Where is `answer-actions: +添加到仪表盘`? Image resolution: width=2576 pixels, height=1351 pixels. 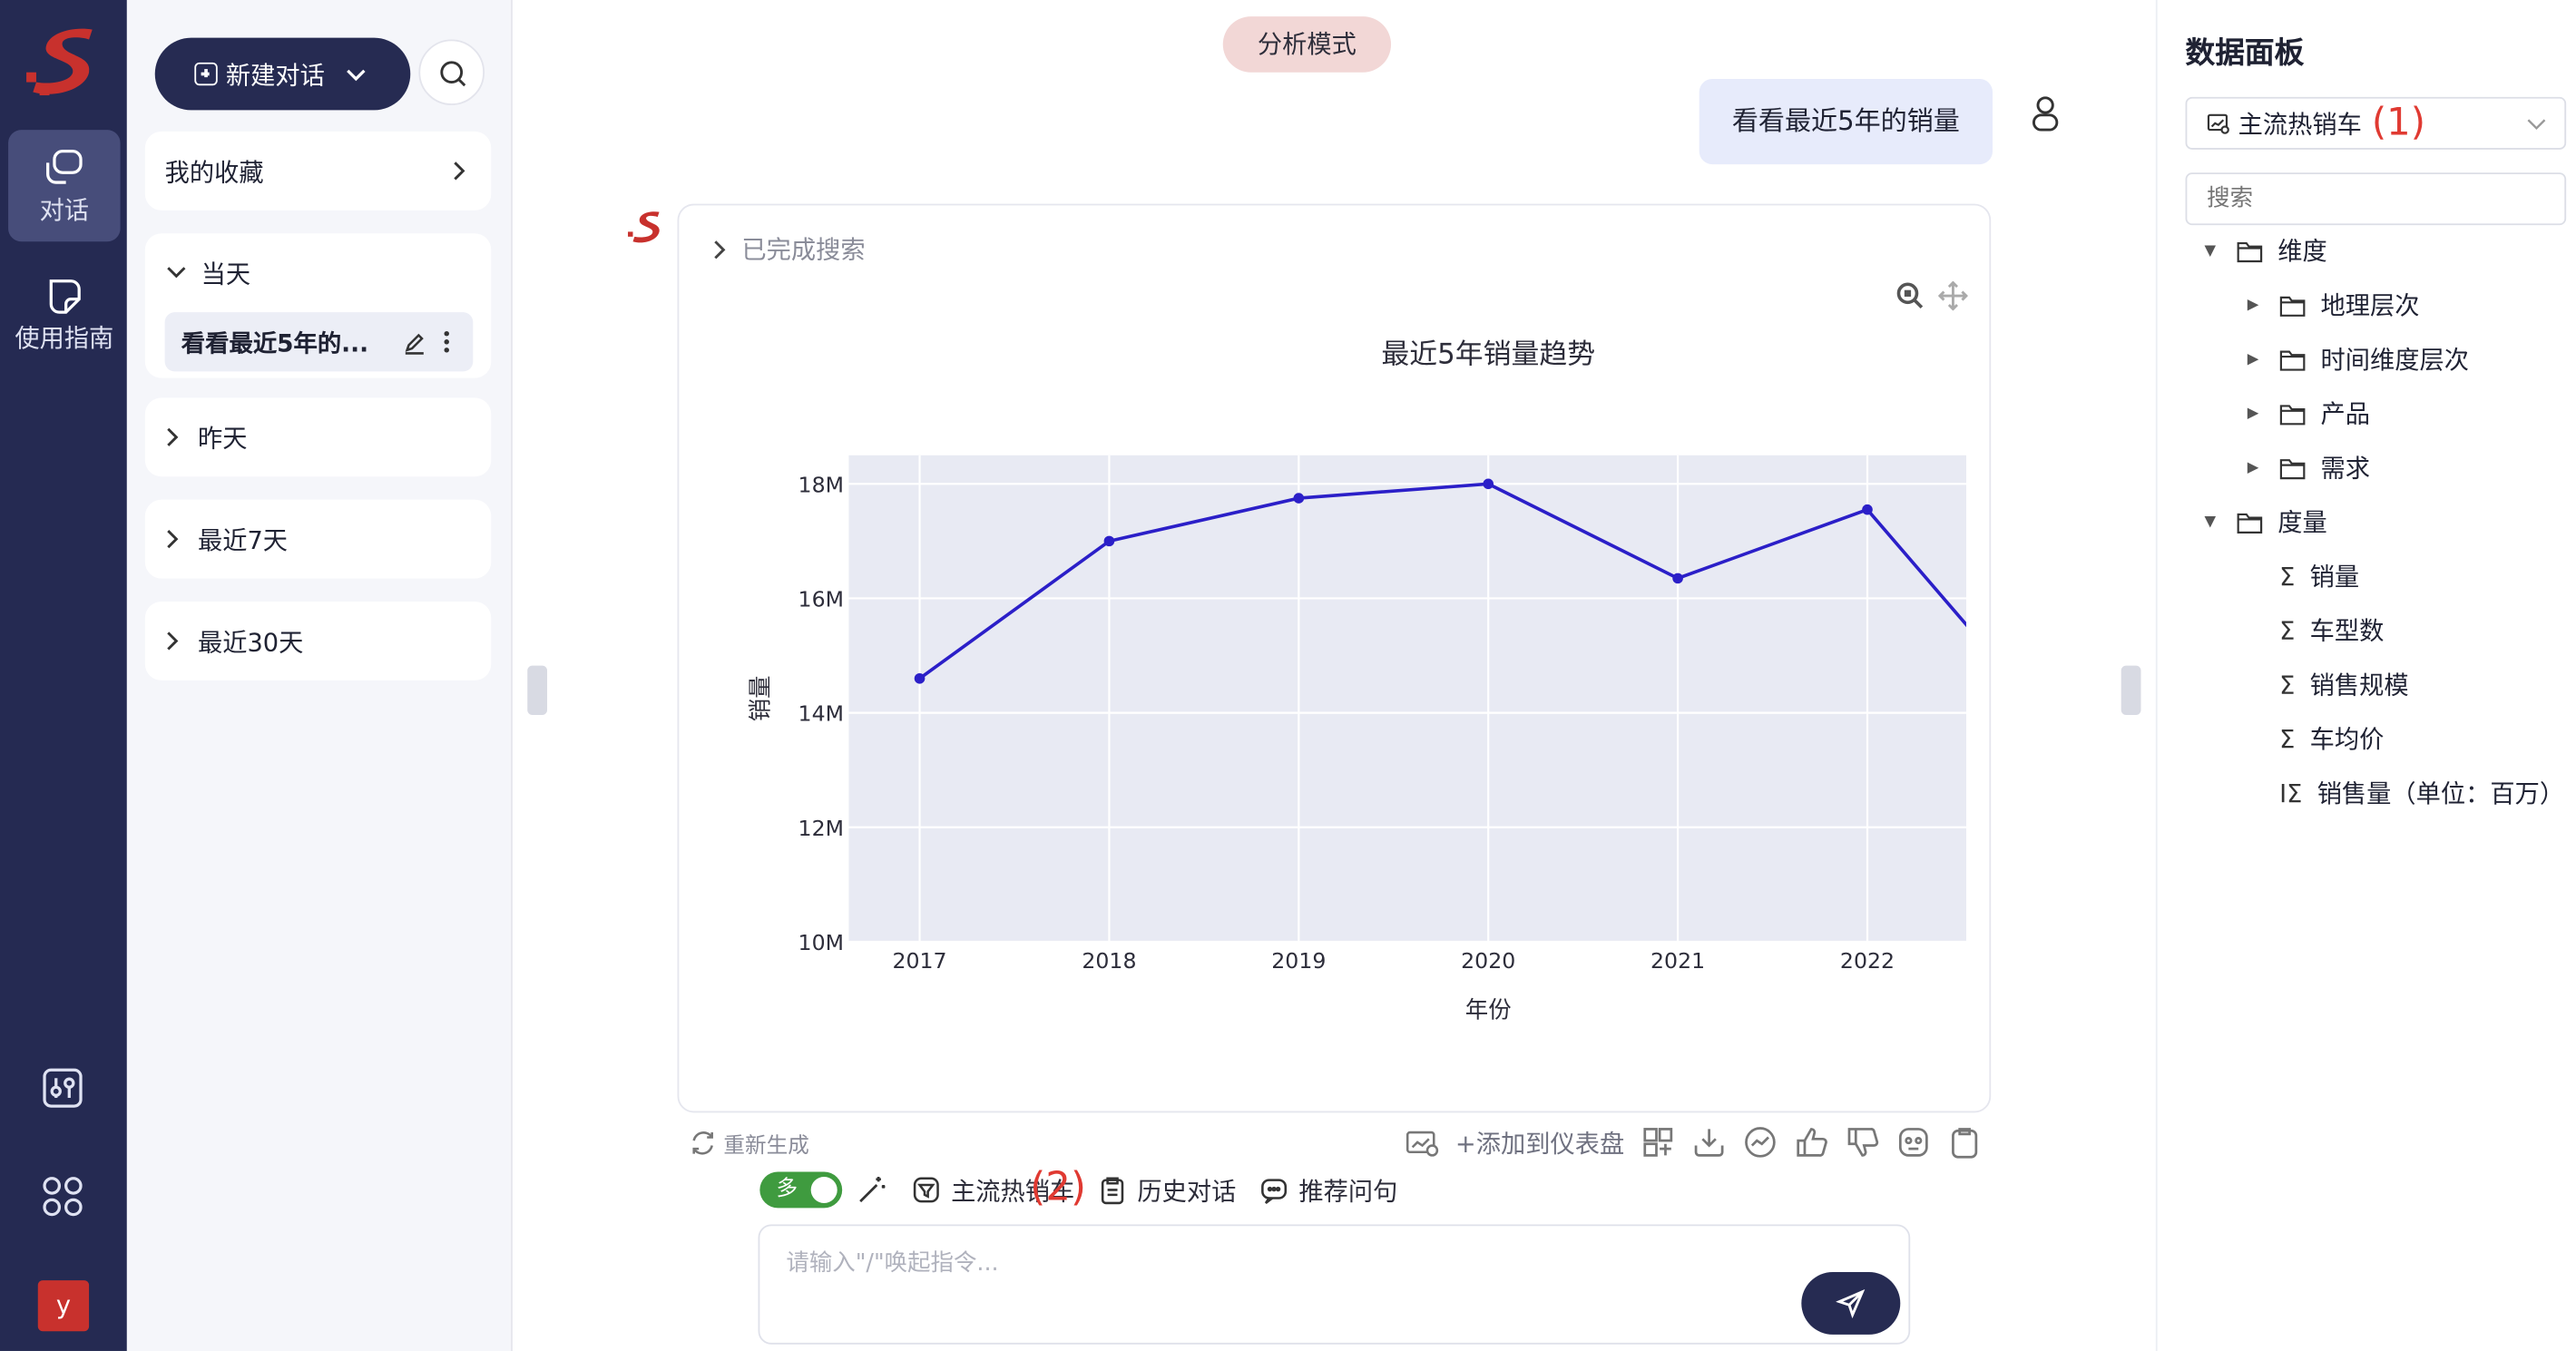
answer-actions: +添加到仪表盘 is located at coordinates (1694, 1142).